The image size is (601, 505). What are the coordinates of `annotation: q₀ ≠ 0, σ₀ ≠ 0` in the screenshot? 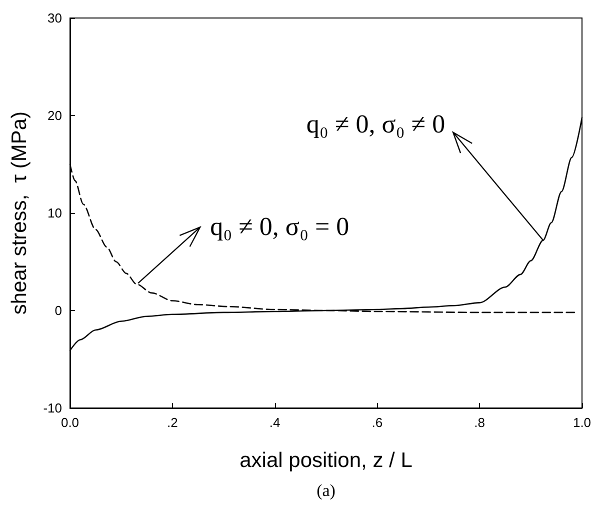 It's located at (376, 123).